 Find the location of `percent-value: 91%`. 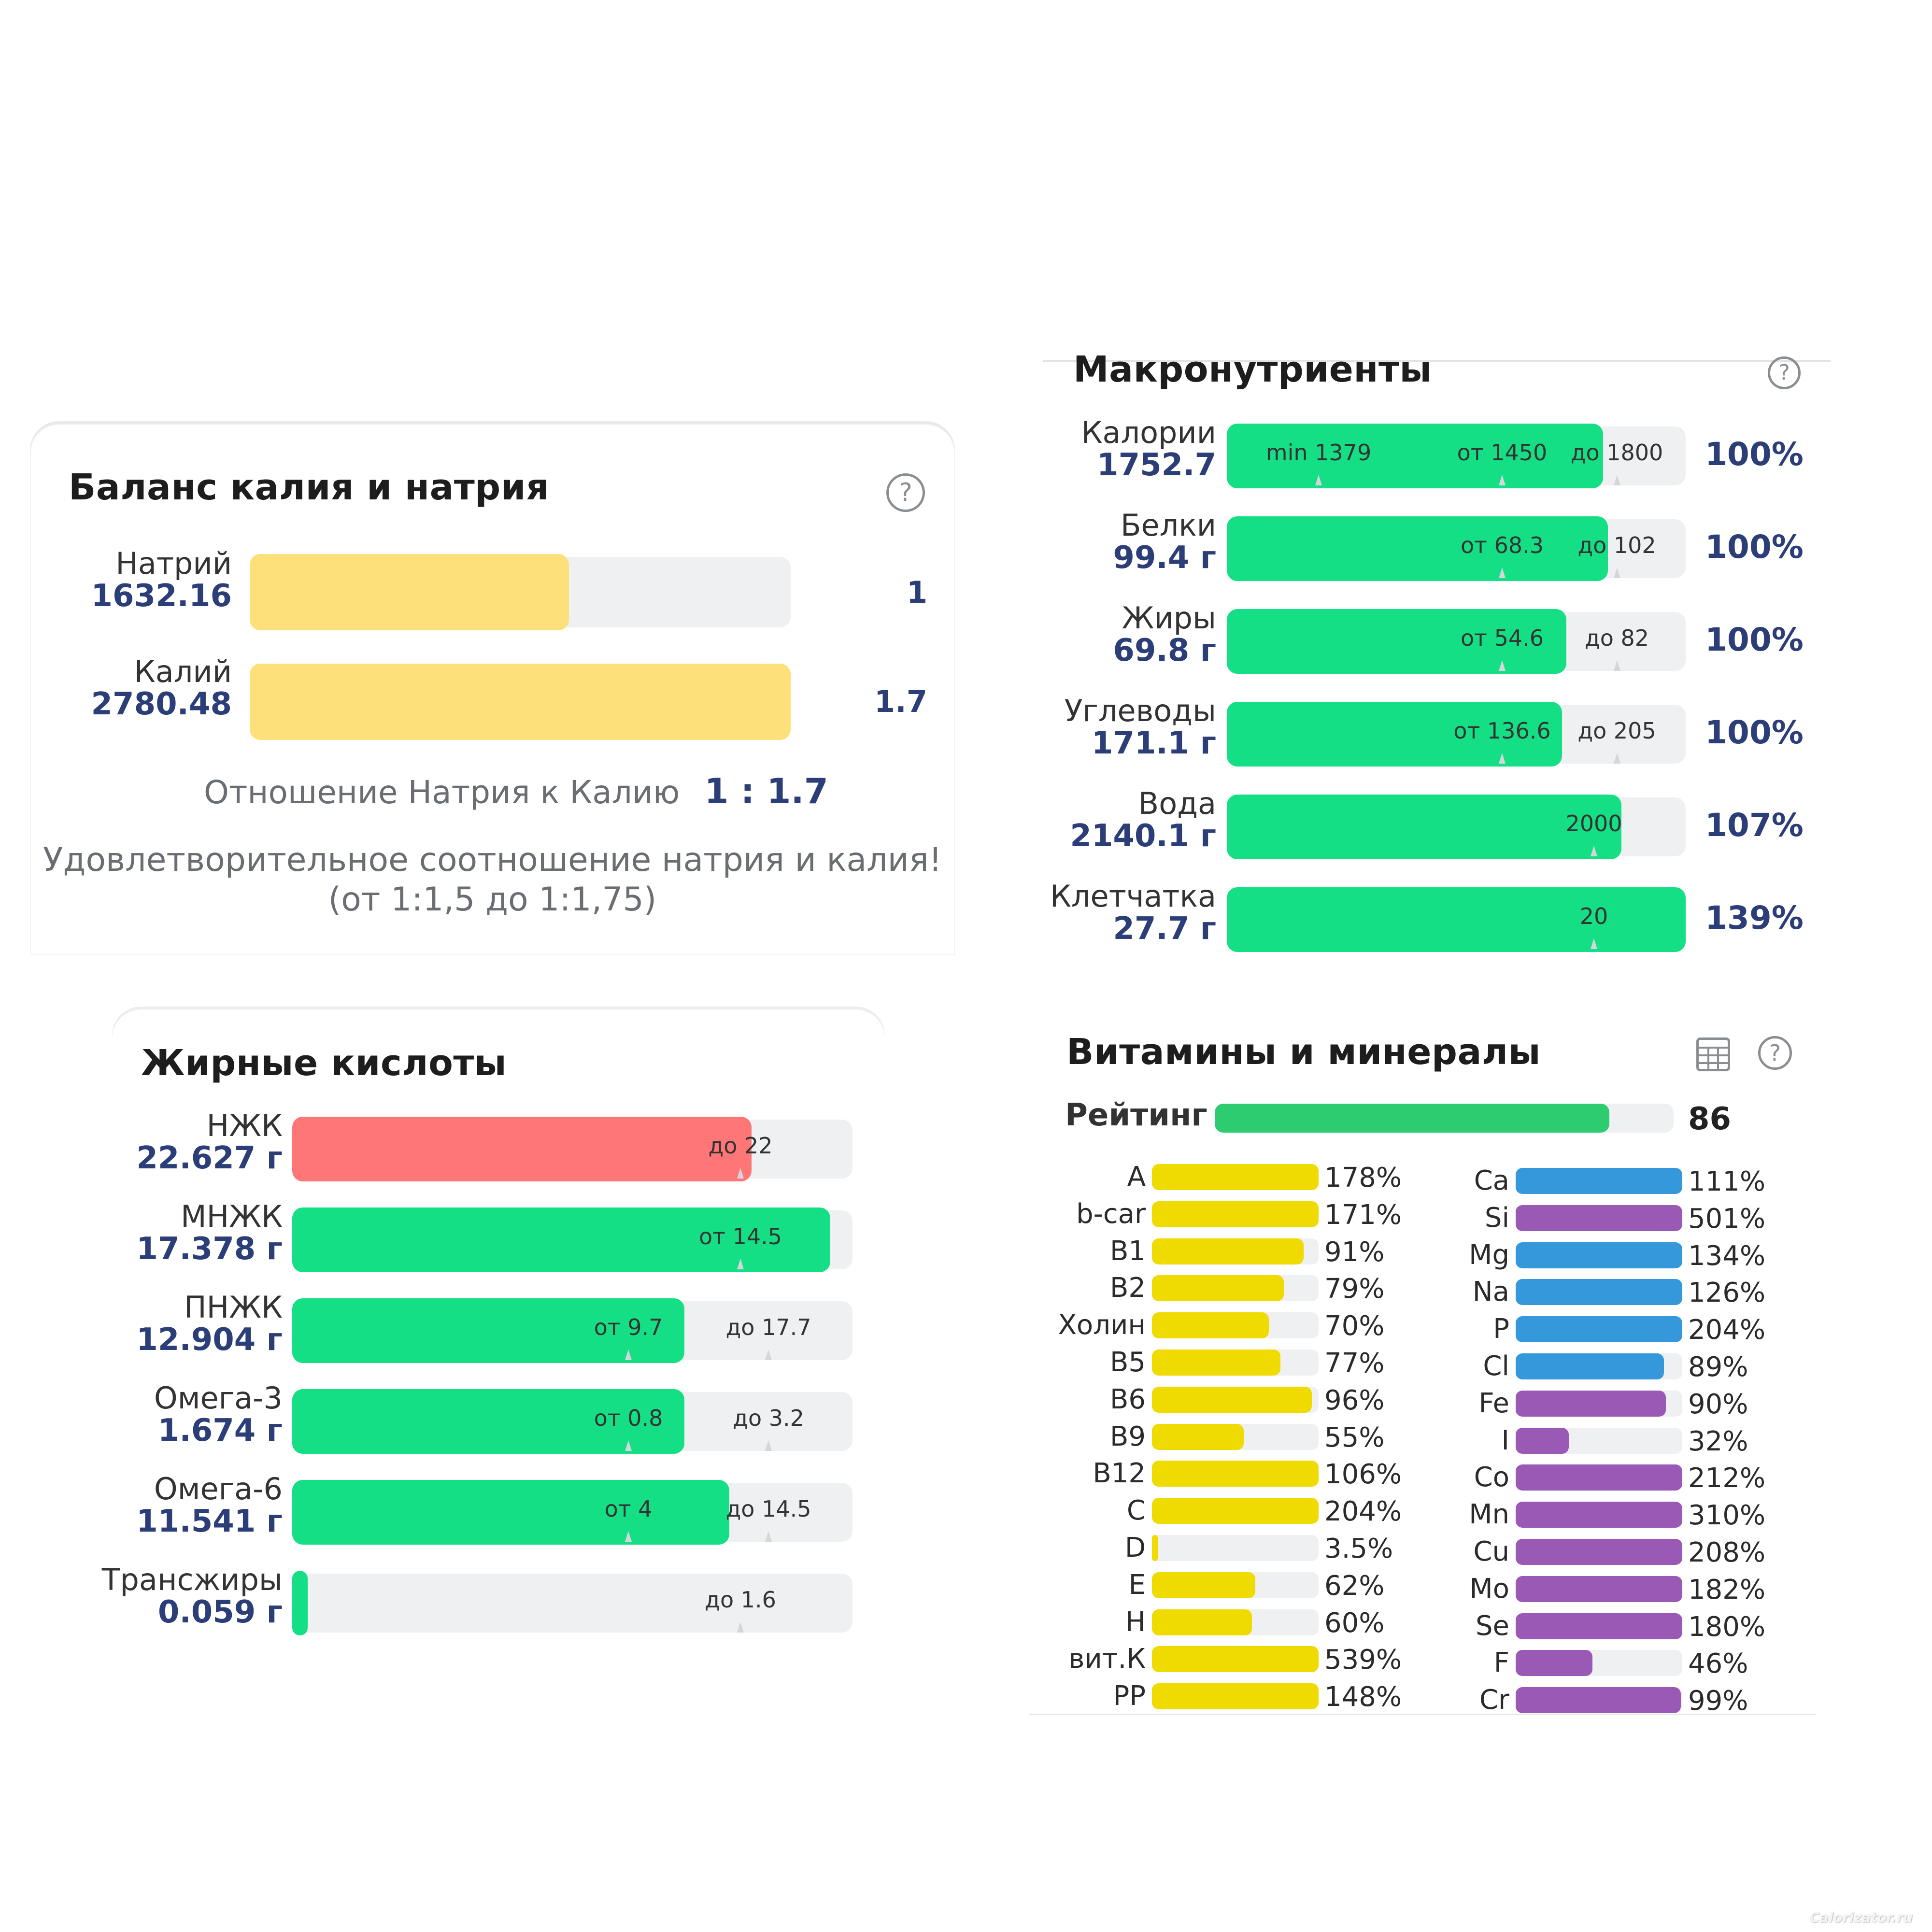

percent-value: 91% is located at coordinates (1354, 1252).